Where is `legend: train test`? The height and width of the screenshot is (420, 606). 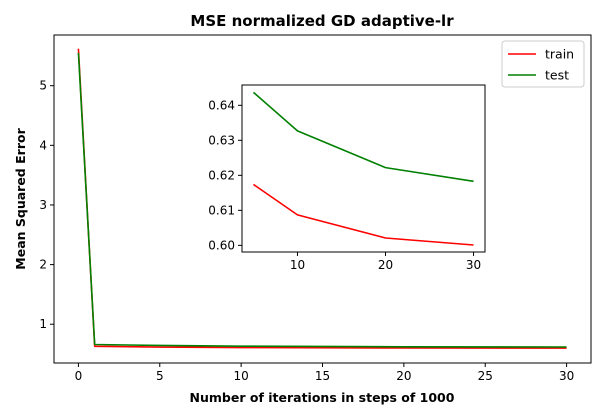 legend: train test is located at coordinates (543, 64).